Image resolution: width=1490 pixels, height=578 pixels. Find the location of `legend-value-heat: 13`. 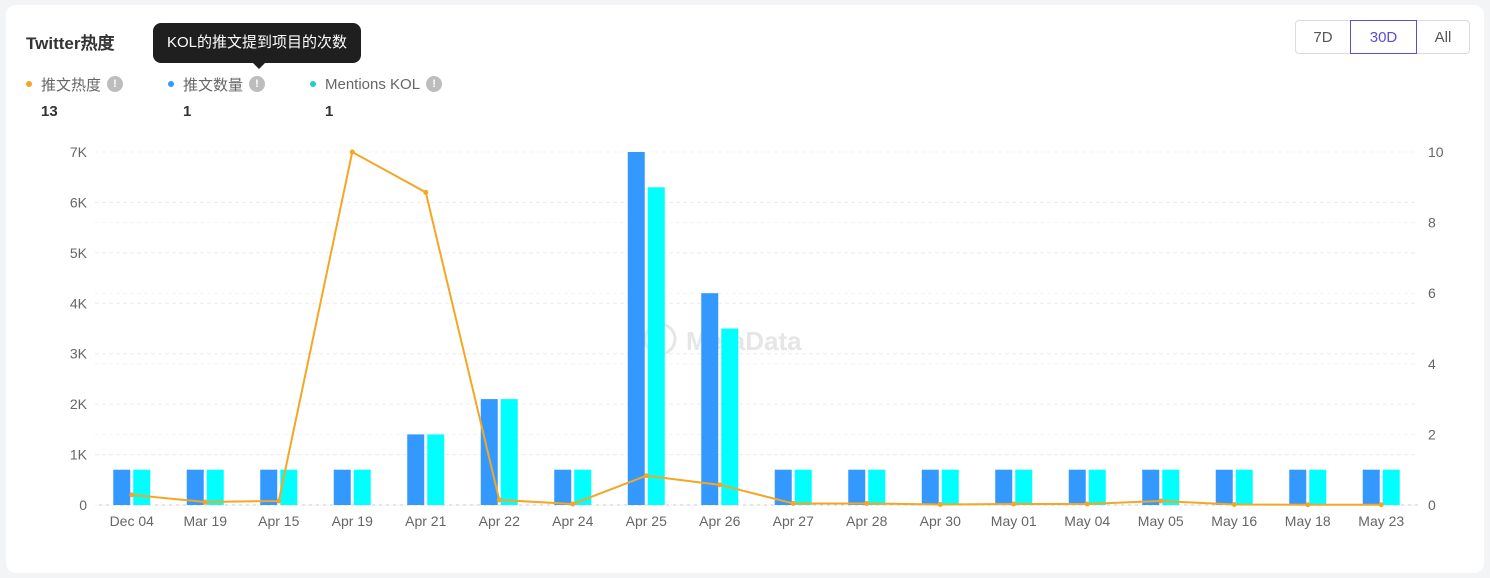

legend-value-heat: 13 is located at coordinates (49, 111).